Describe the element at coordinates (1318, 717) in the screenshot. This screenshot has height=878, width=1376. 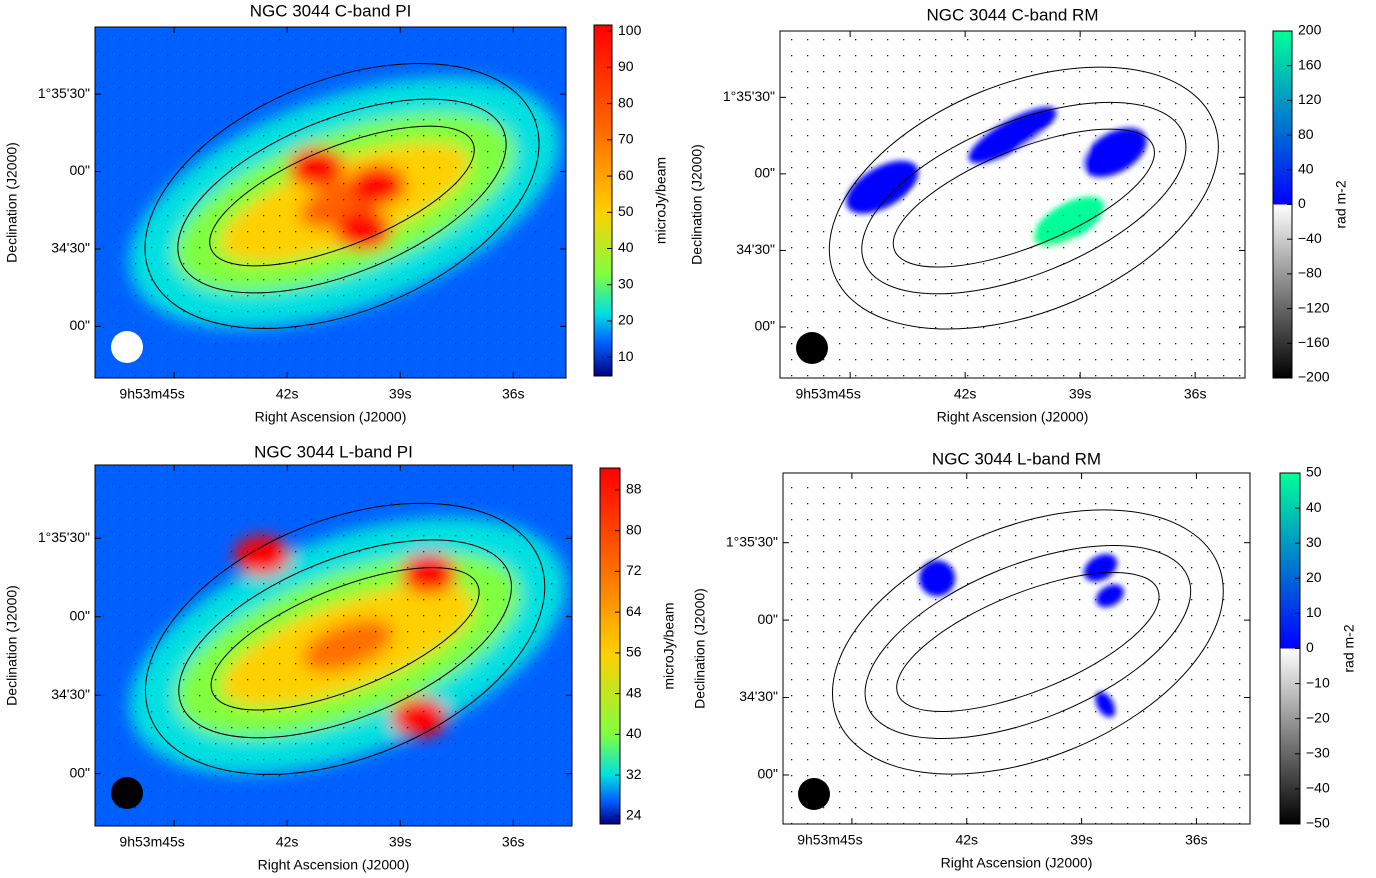
I see `colorbar-tick-label: −20` at that location.